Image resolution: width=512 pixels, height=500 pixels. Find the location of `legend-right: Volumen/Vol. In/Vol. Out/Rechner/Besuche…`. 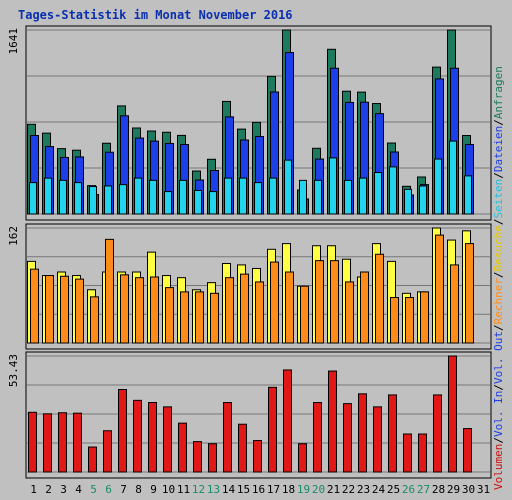

legend-right: Volumen/Vol. In/Vol. Out/Rechner/Besuche… is located at coordinates (498, 278).